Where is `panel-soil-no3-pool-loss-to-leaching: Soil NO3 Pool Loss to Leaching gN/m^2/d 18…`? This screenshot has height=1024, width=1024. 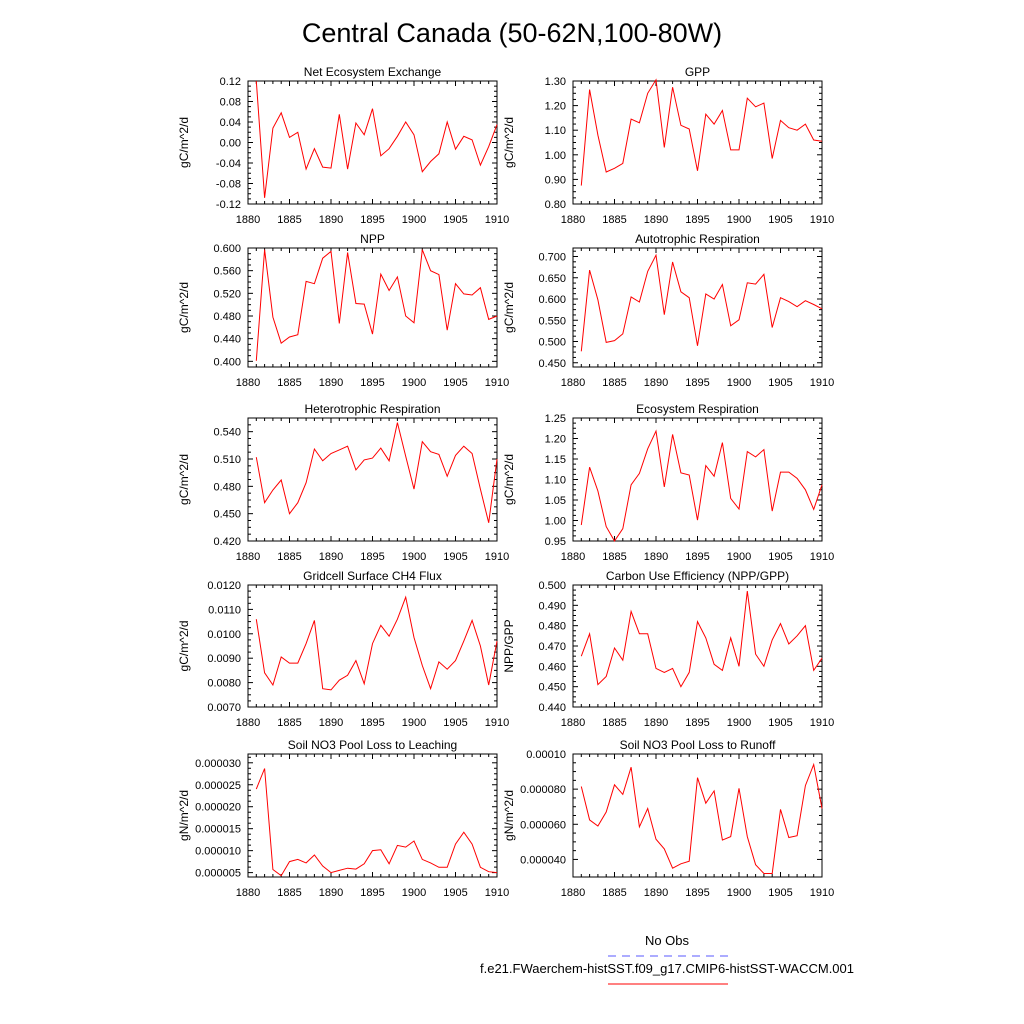 panel-soil-no3-pool-loss-to-leaching: Soil NO3 Pool Loss to Leaching gN/m^2/d 18… is located at coordinates (343, 818).